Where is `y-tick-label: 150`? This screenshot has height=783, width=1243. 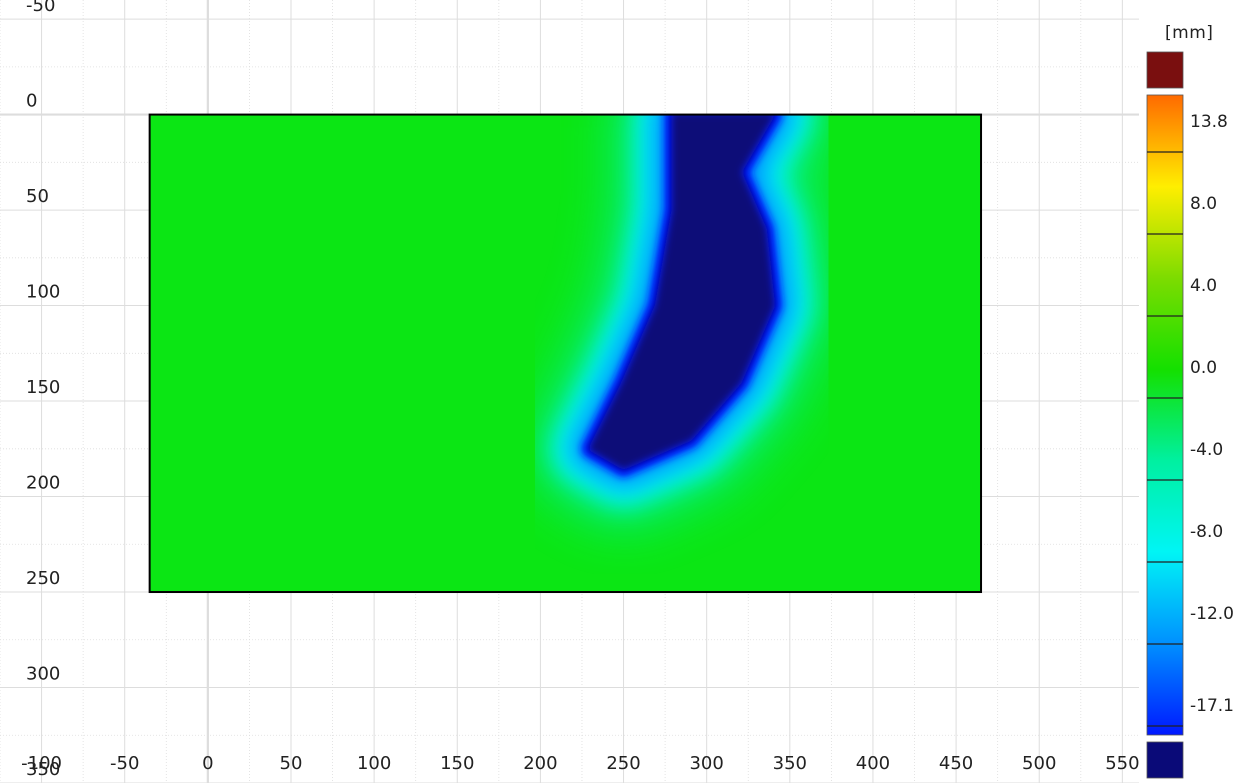 y-tick-label: 150 is located at coordinates (43, 387).